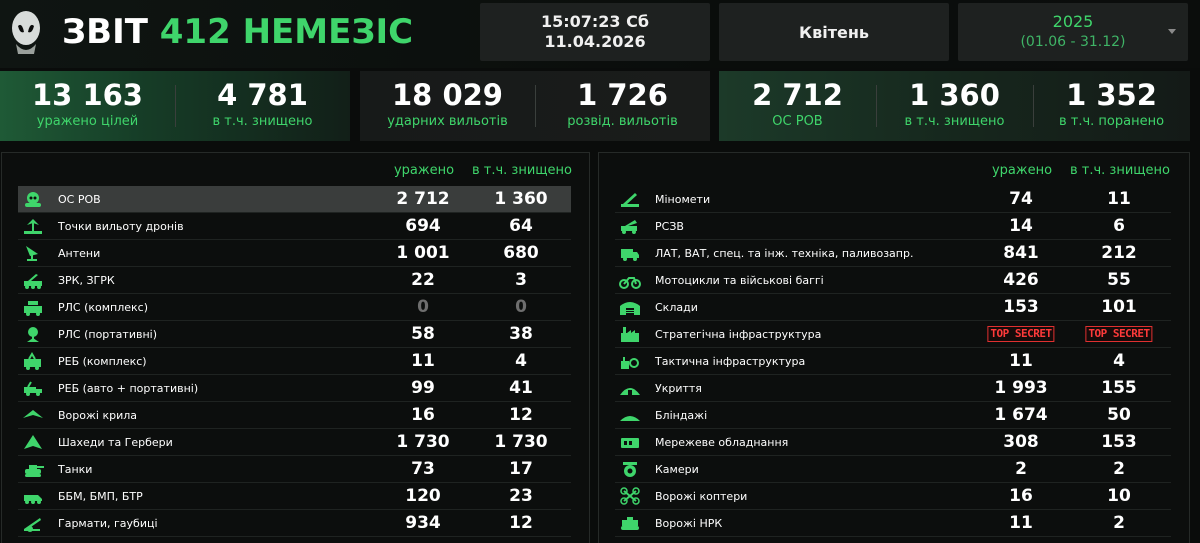 The height and width of the screenshot is (543, 1200). Describe the element at coordinates (954, 121) in the screenshot. I see `stat-label: в т.ч. знищено` at that location.